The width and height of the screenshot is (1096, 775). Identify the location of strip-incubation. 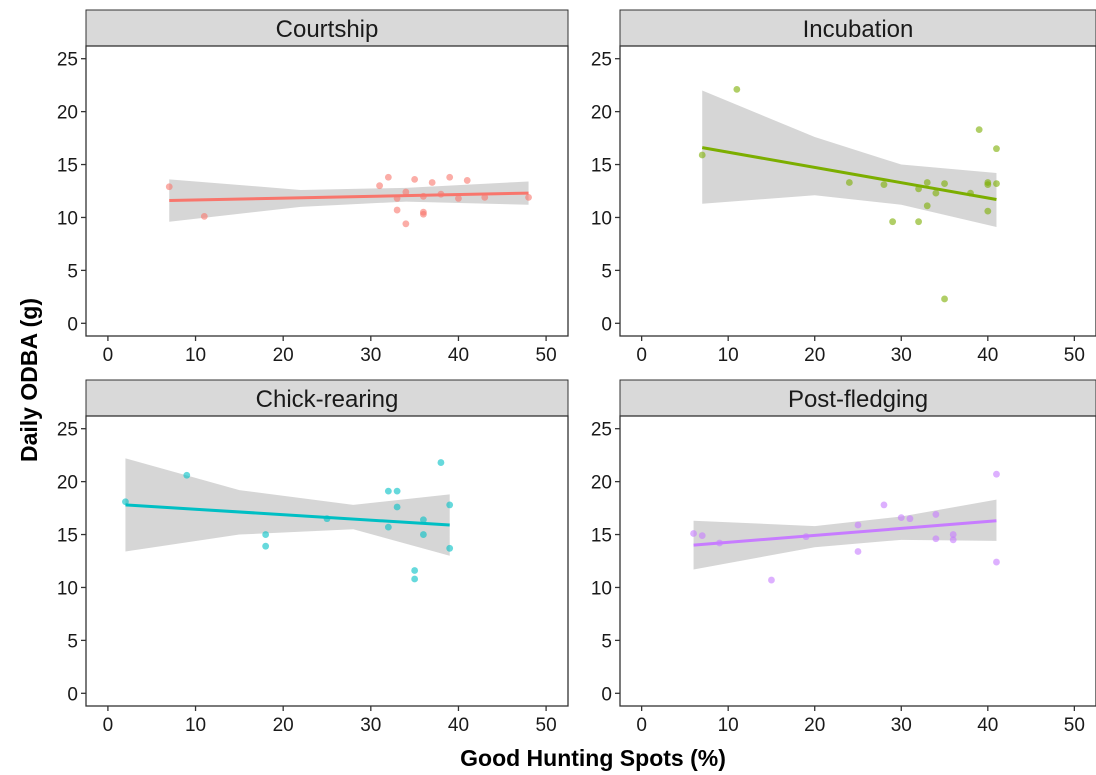
(857, 28).